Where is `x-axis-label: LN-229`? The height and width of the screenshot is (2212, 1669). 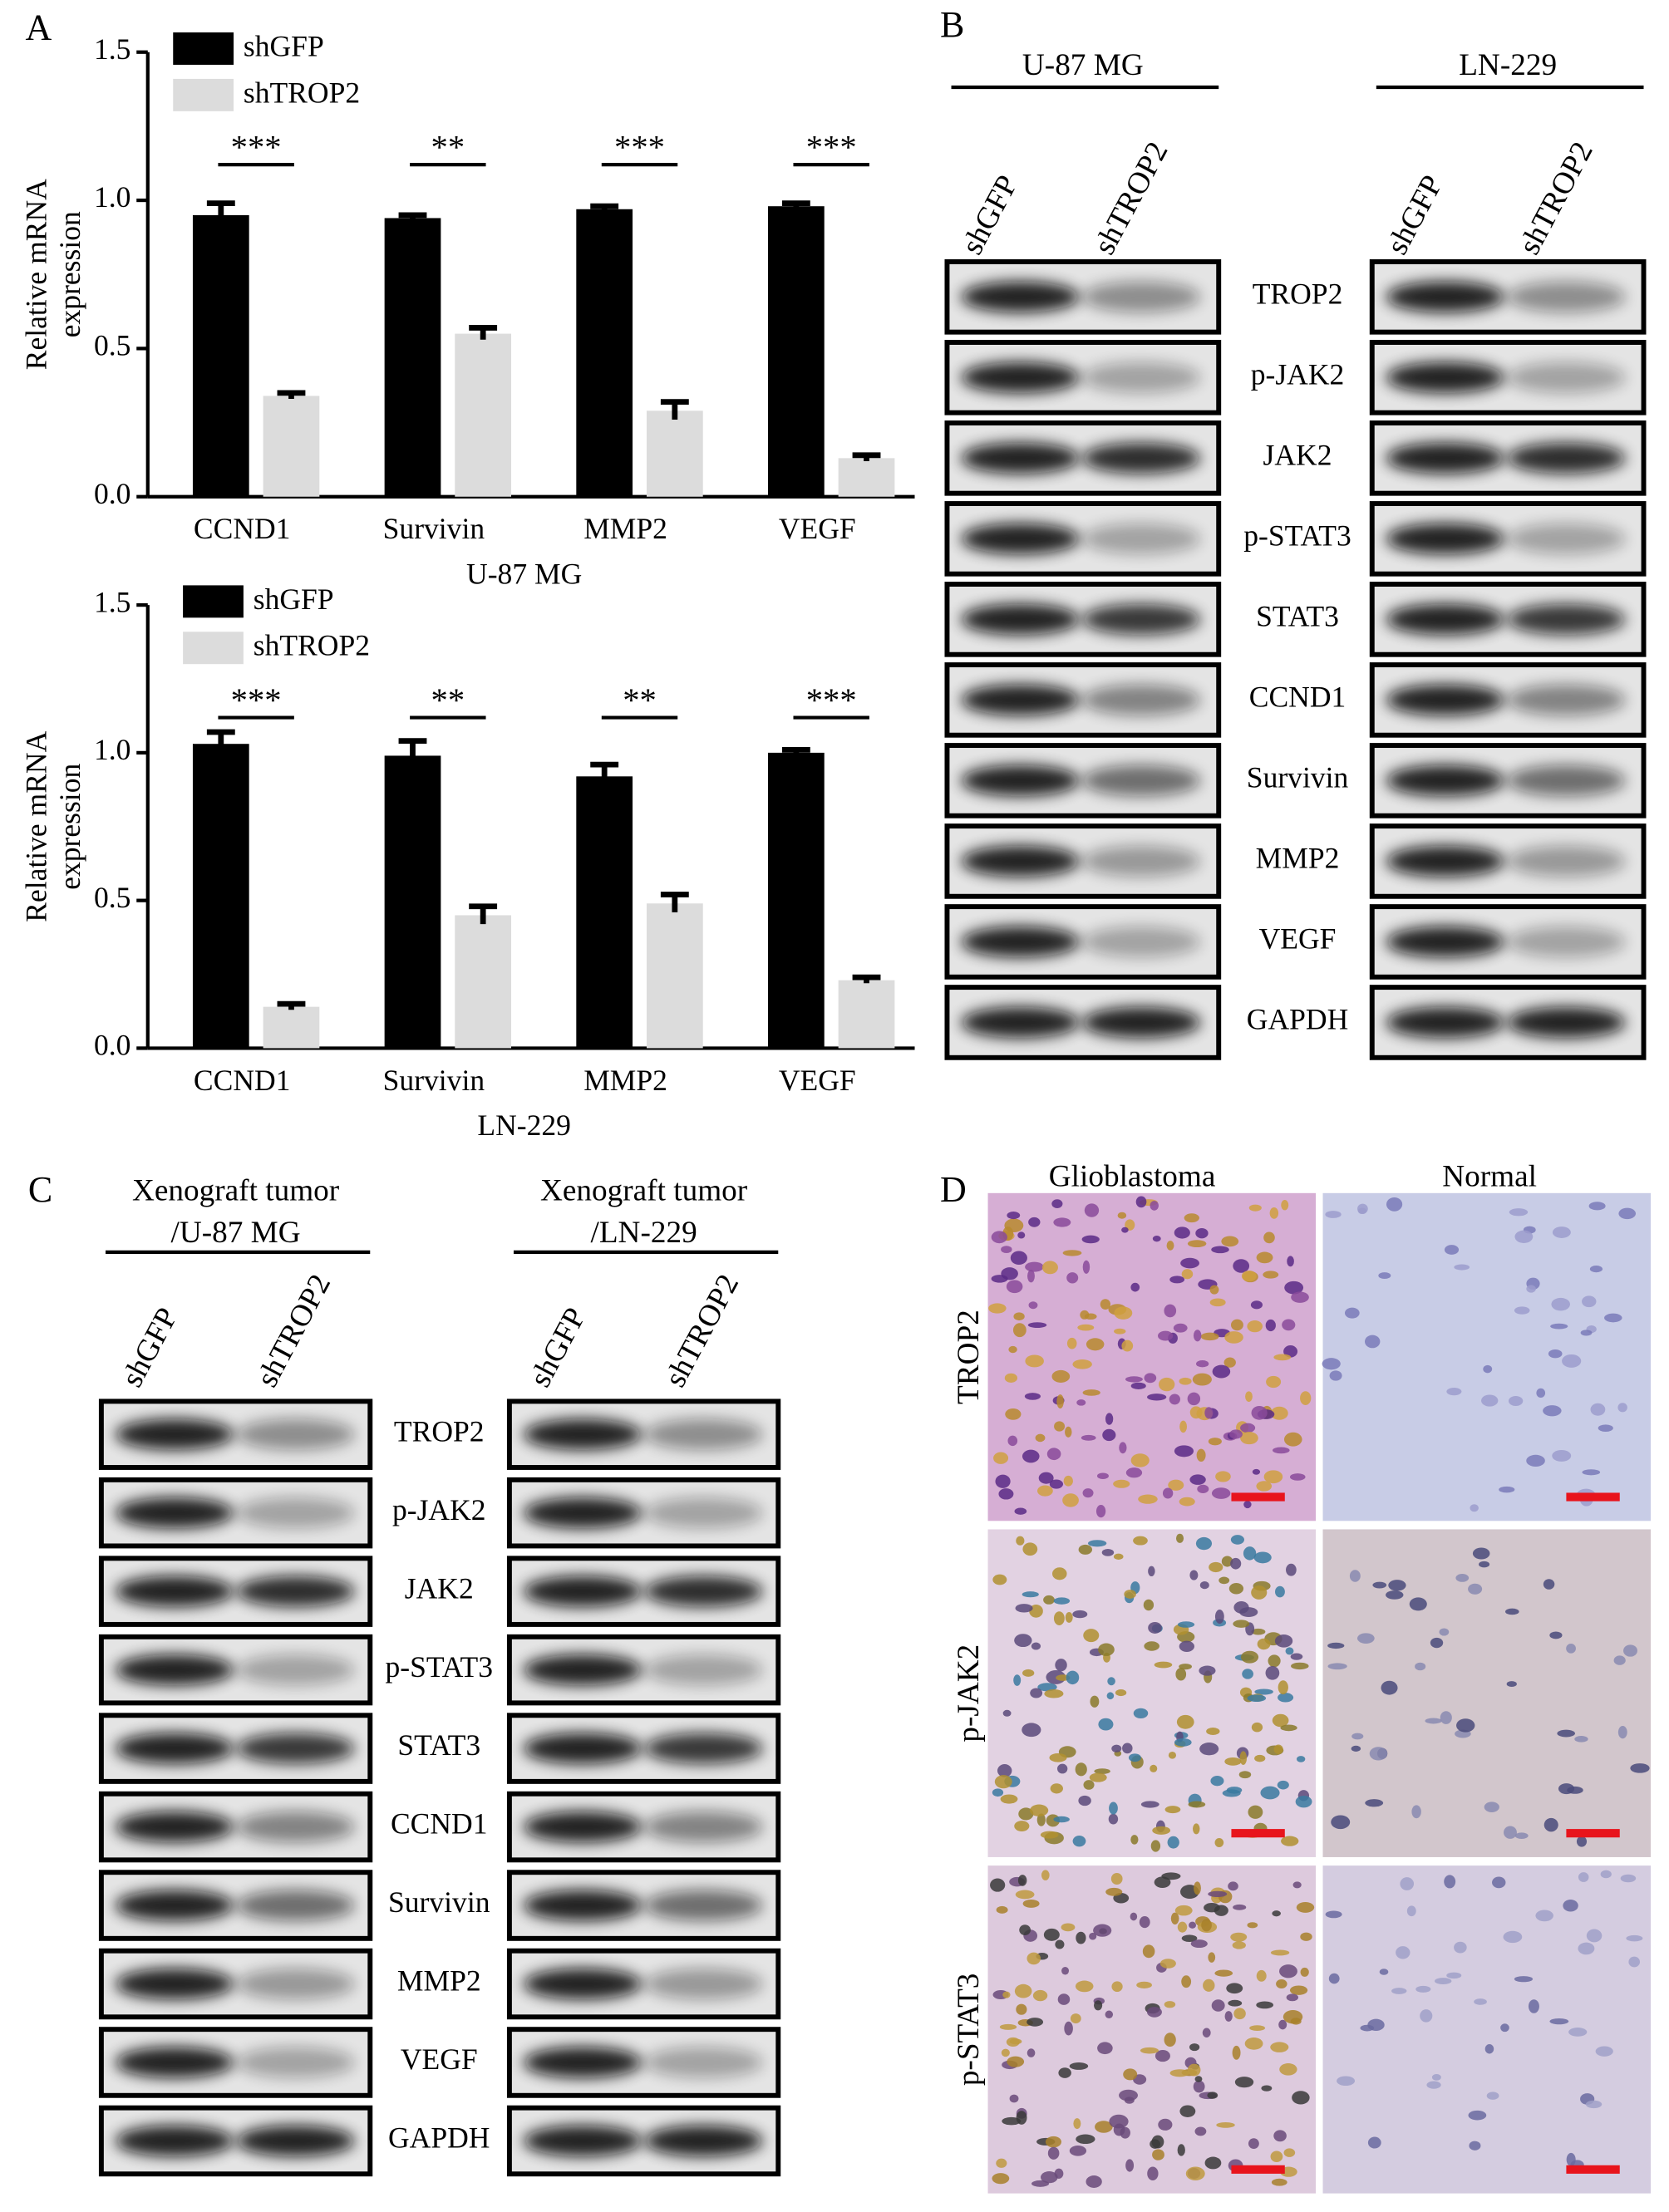 x-axis-label: LN-229 is located at coordinates (524, 1125).